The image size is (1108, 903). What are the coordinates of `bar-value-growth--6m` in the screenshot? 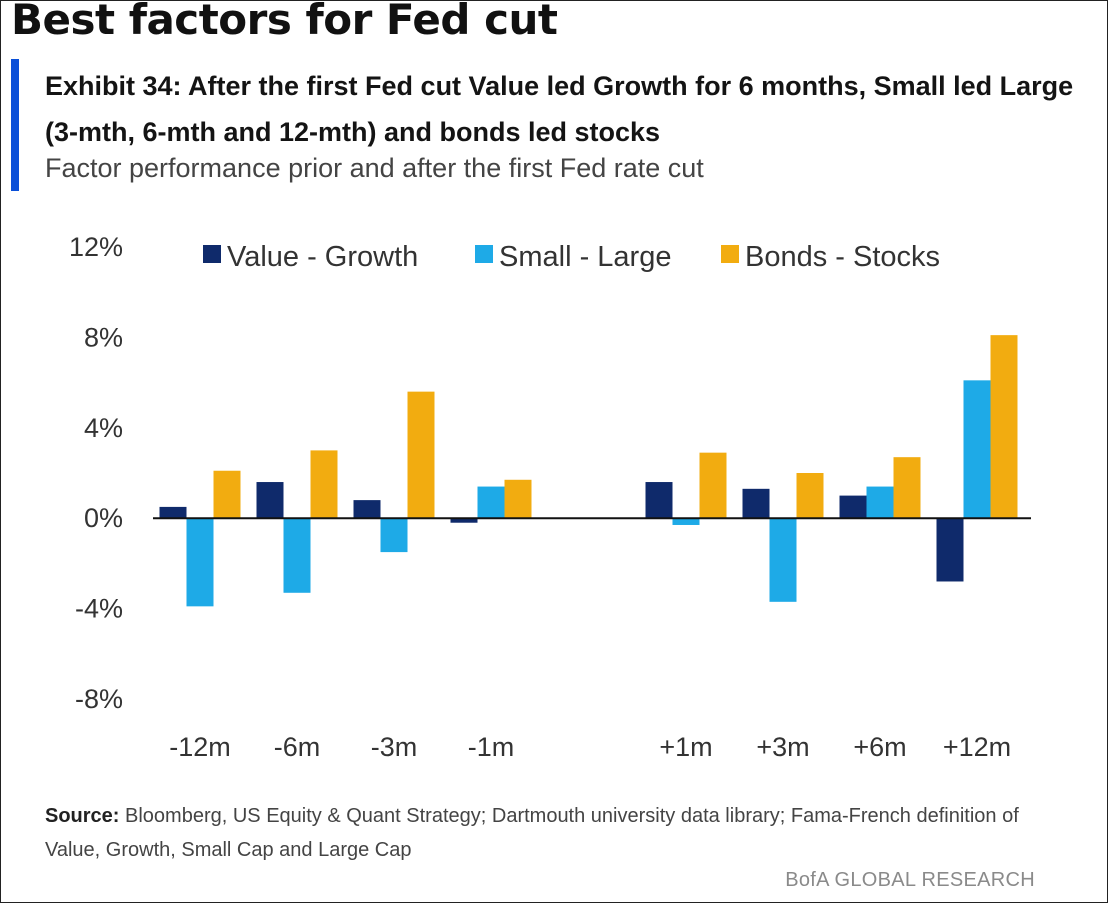 It's located at (270, 500).